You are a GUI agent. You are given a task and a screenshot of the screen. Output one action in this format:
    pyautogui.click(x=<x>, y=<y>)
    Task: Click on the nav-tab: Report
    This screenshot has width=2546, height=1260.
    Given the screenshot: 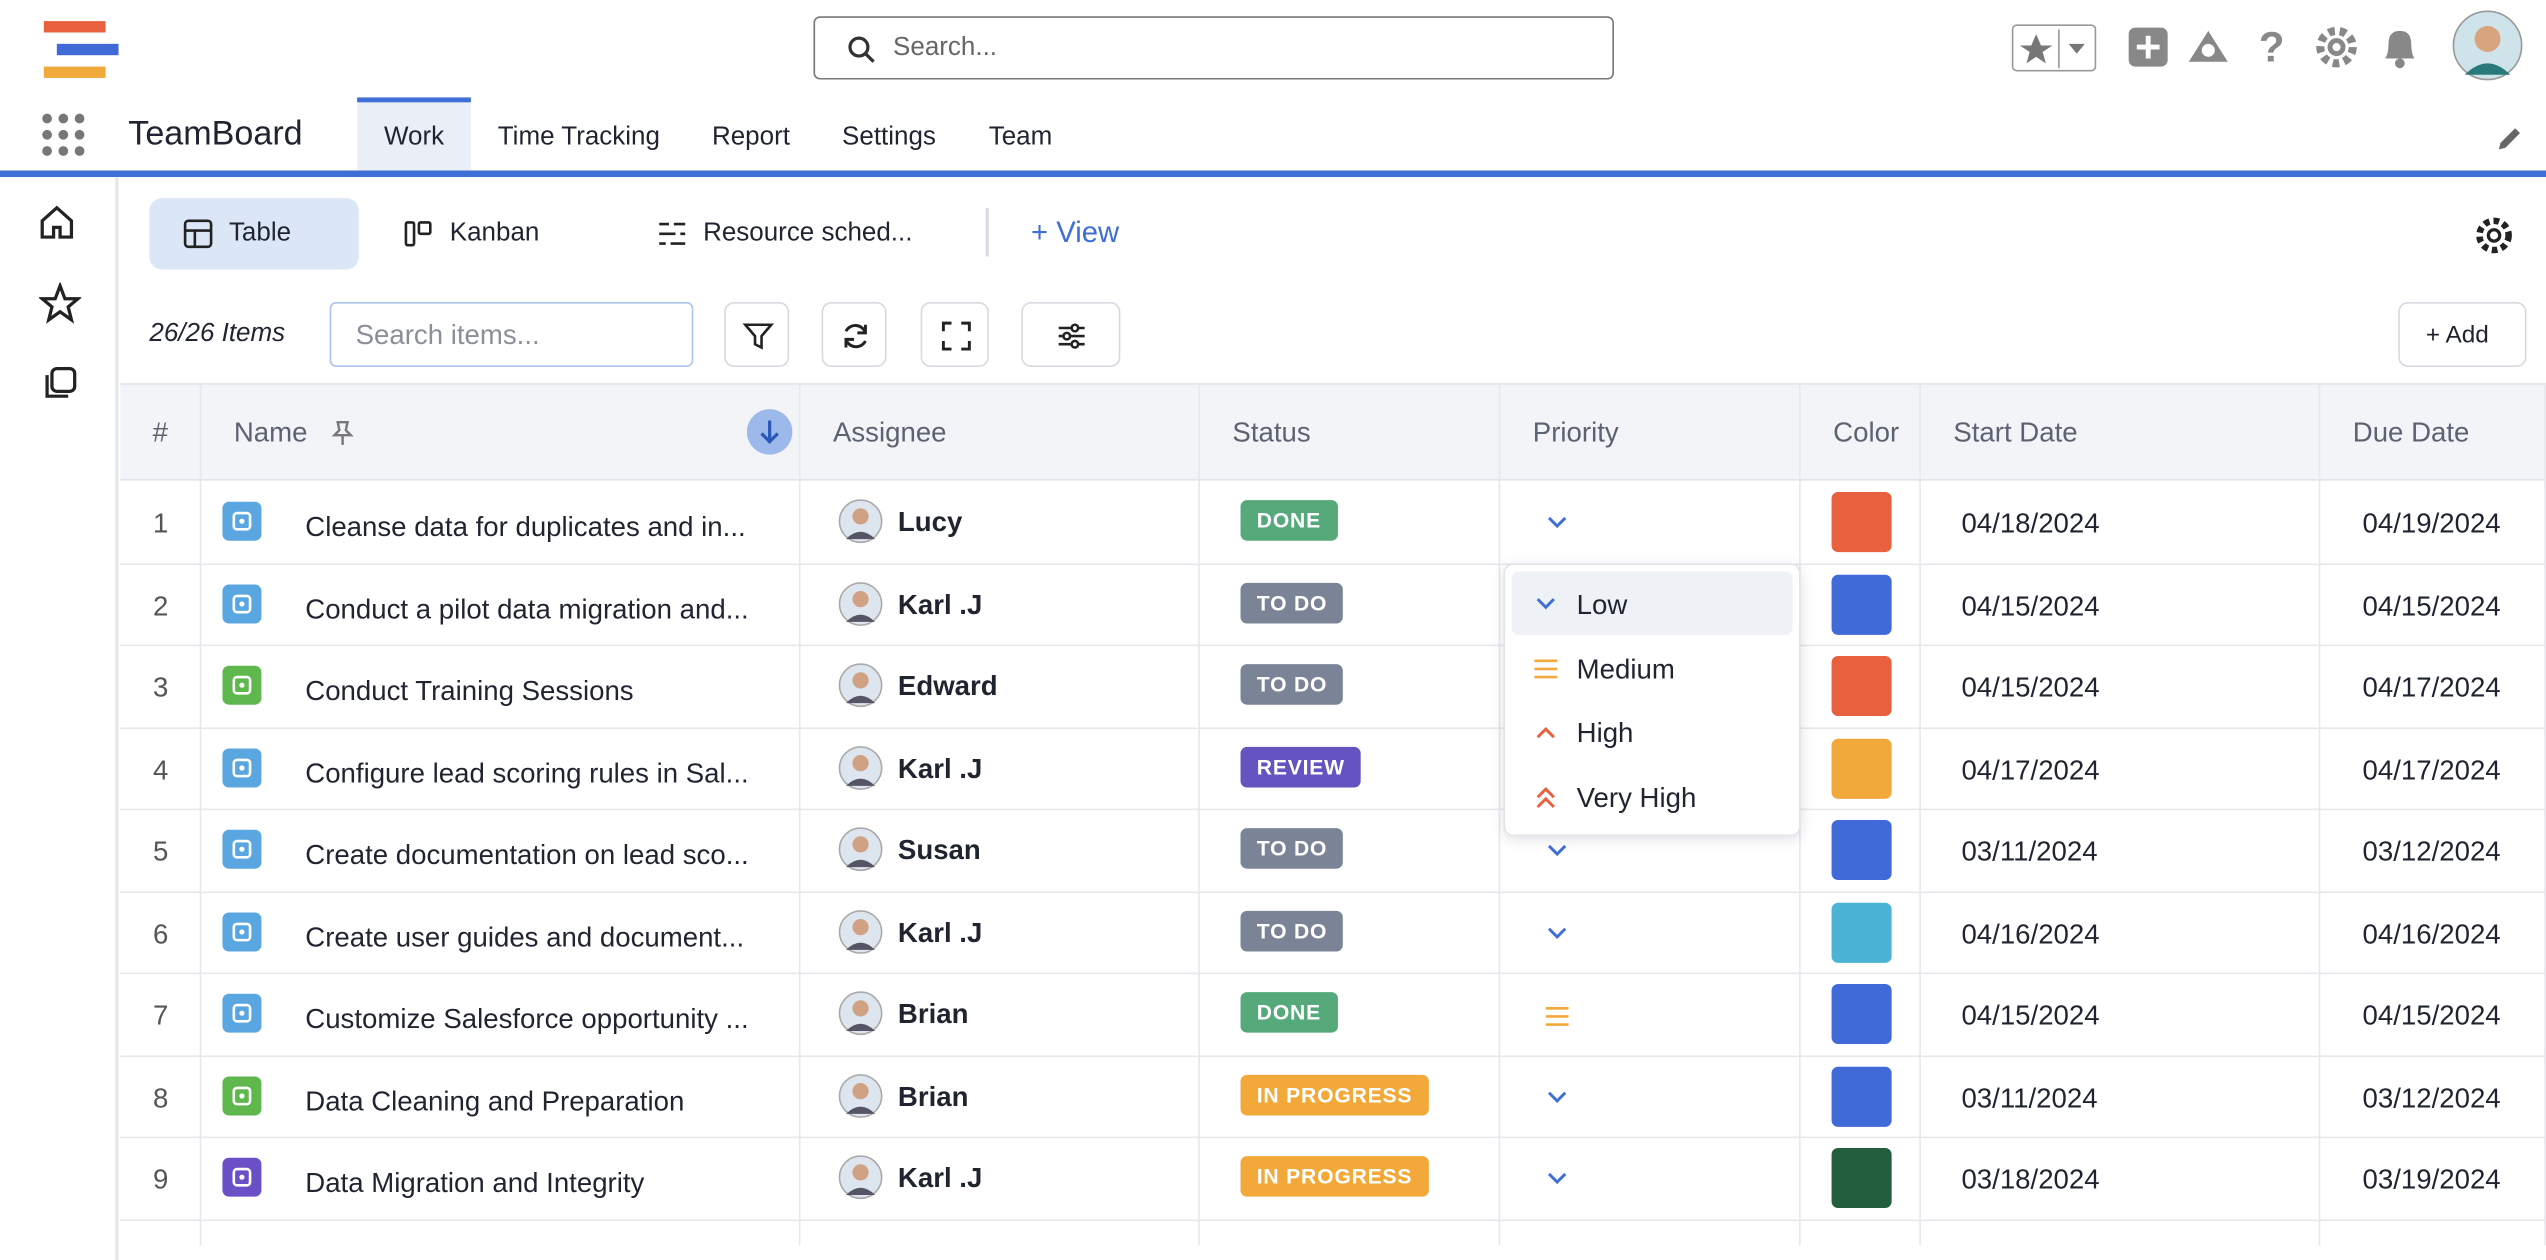 What is the action you would take?
    pyautogui.click(x=751, y=133)
    